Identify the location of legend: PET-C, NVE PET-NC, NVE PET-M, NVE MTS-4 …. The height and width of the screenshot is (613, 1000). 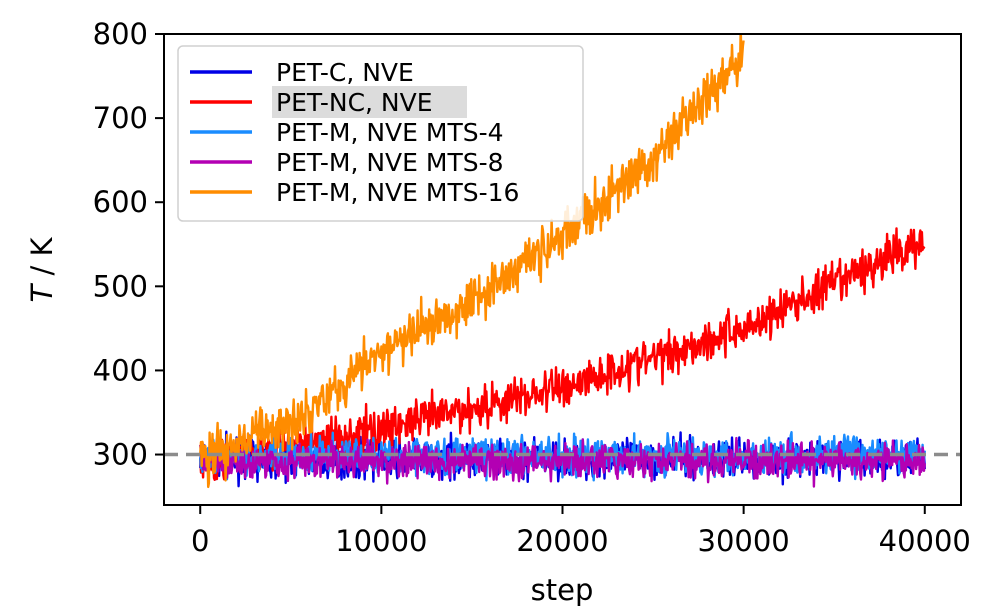
(380, 133).